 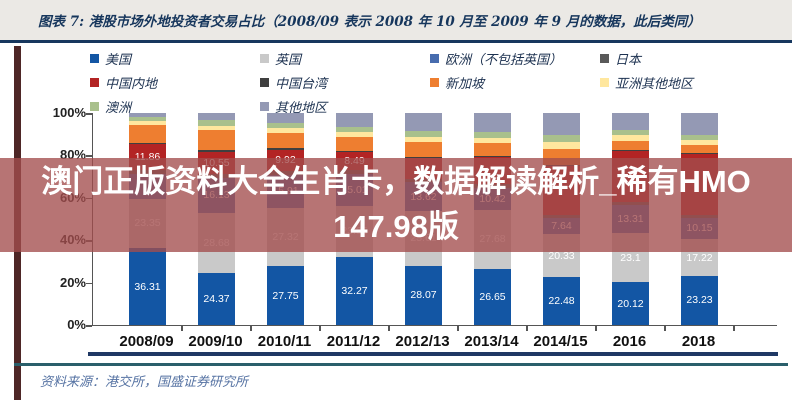 I want to click on legend-item: 其他地区, so click(x=345, y=106).